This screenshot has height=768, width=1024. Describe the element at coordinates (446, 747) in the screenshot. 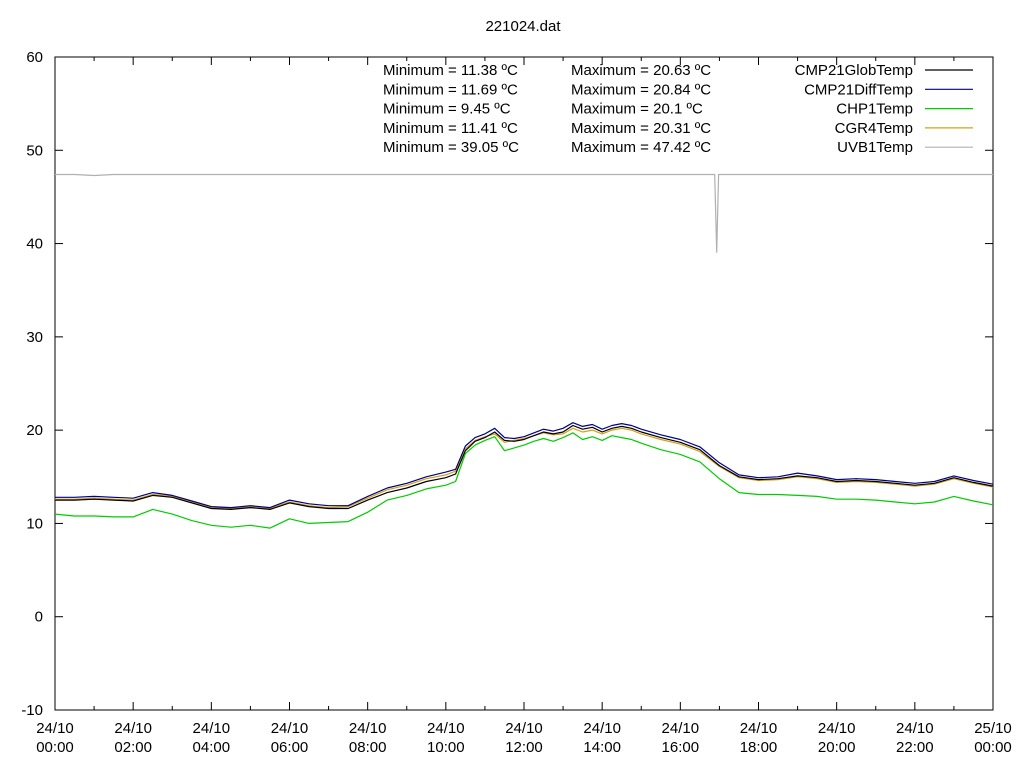

I see `x-tick-time-label: 10:00` at that location.